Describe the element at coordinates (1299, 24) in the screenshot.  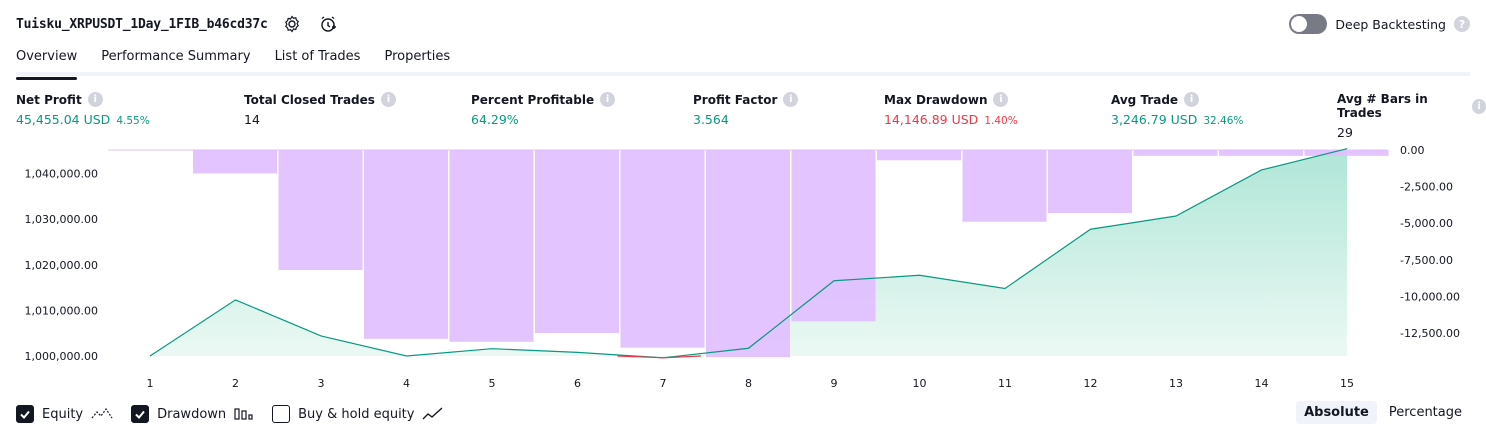
I see `toggle-knob` at that location.